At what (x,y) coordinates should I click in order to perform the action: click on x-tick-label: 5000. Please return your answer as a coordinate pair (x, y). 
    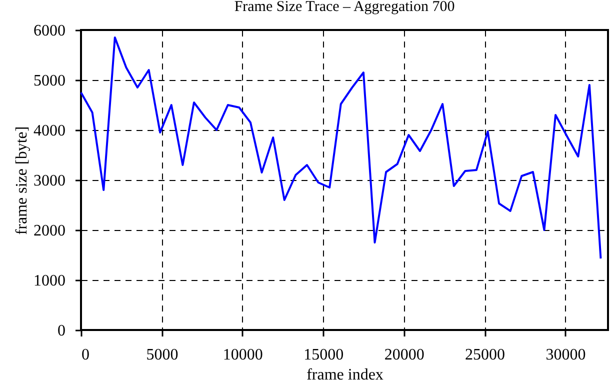
    Looking at the image, I should click on (162, 355).